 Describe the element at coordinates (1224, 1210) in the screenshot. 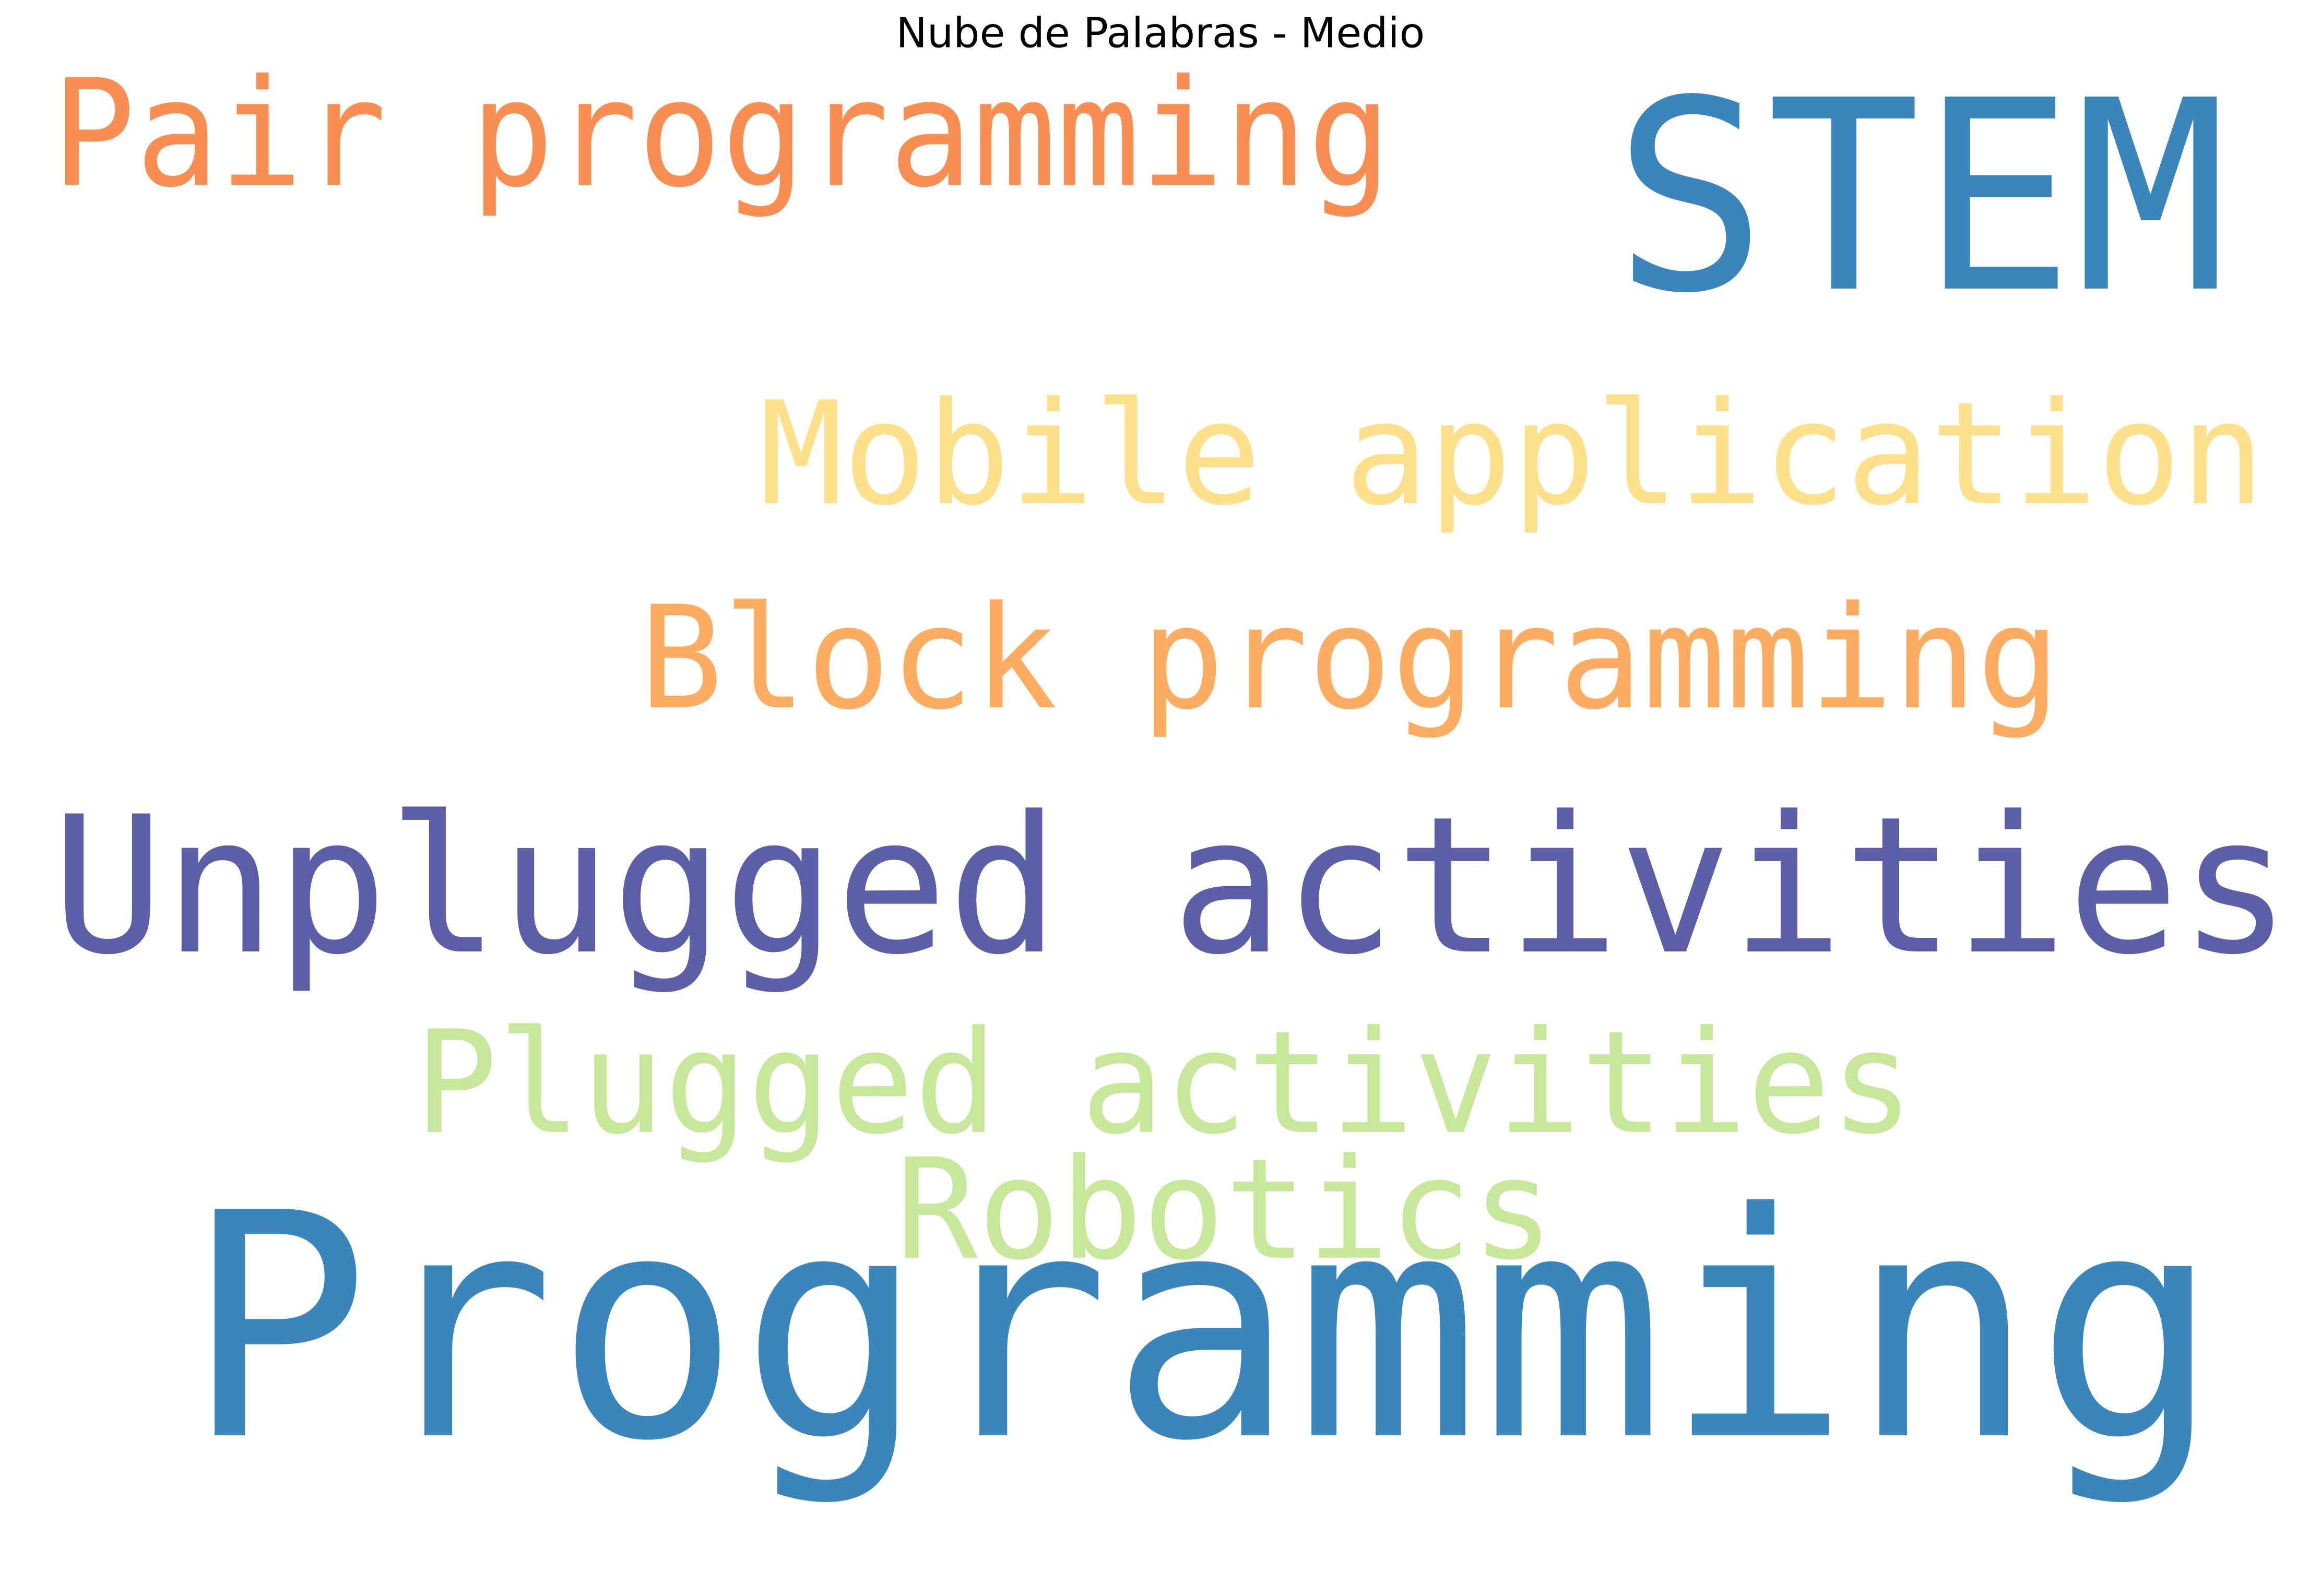

I see `word: Robotics` at that location.